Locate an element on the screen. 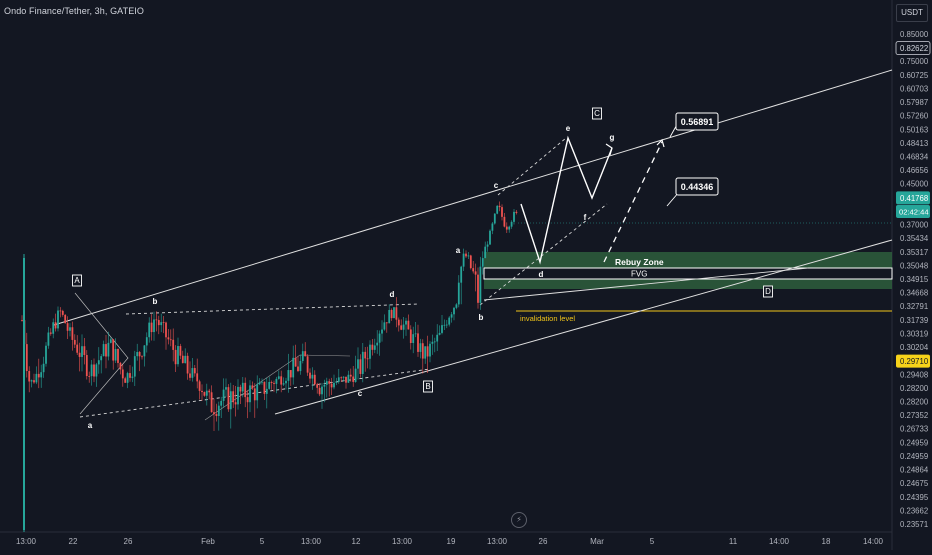 The height and width of the screenshot is (555, 932). price-label: 0.57987 is located at coordinates (914, 102).